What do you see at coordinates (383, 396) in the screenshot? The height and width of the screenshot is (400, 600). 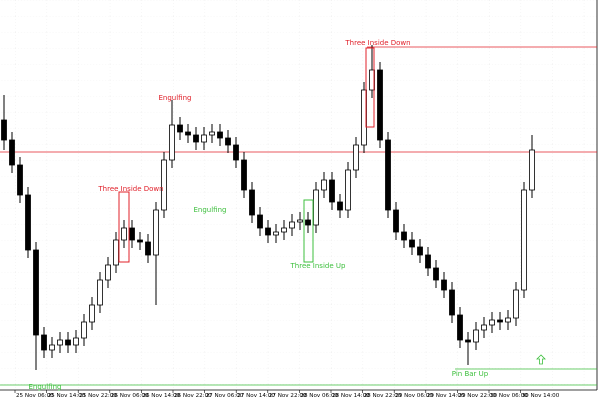 I see `x-tick-label: 28 Nov 22:00` at bounding box center [383, 396].